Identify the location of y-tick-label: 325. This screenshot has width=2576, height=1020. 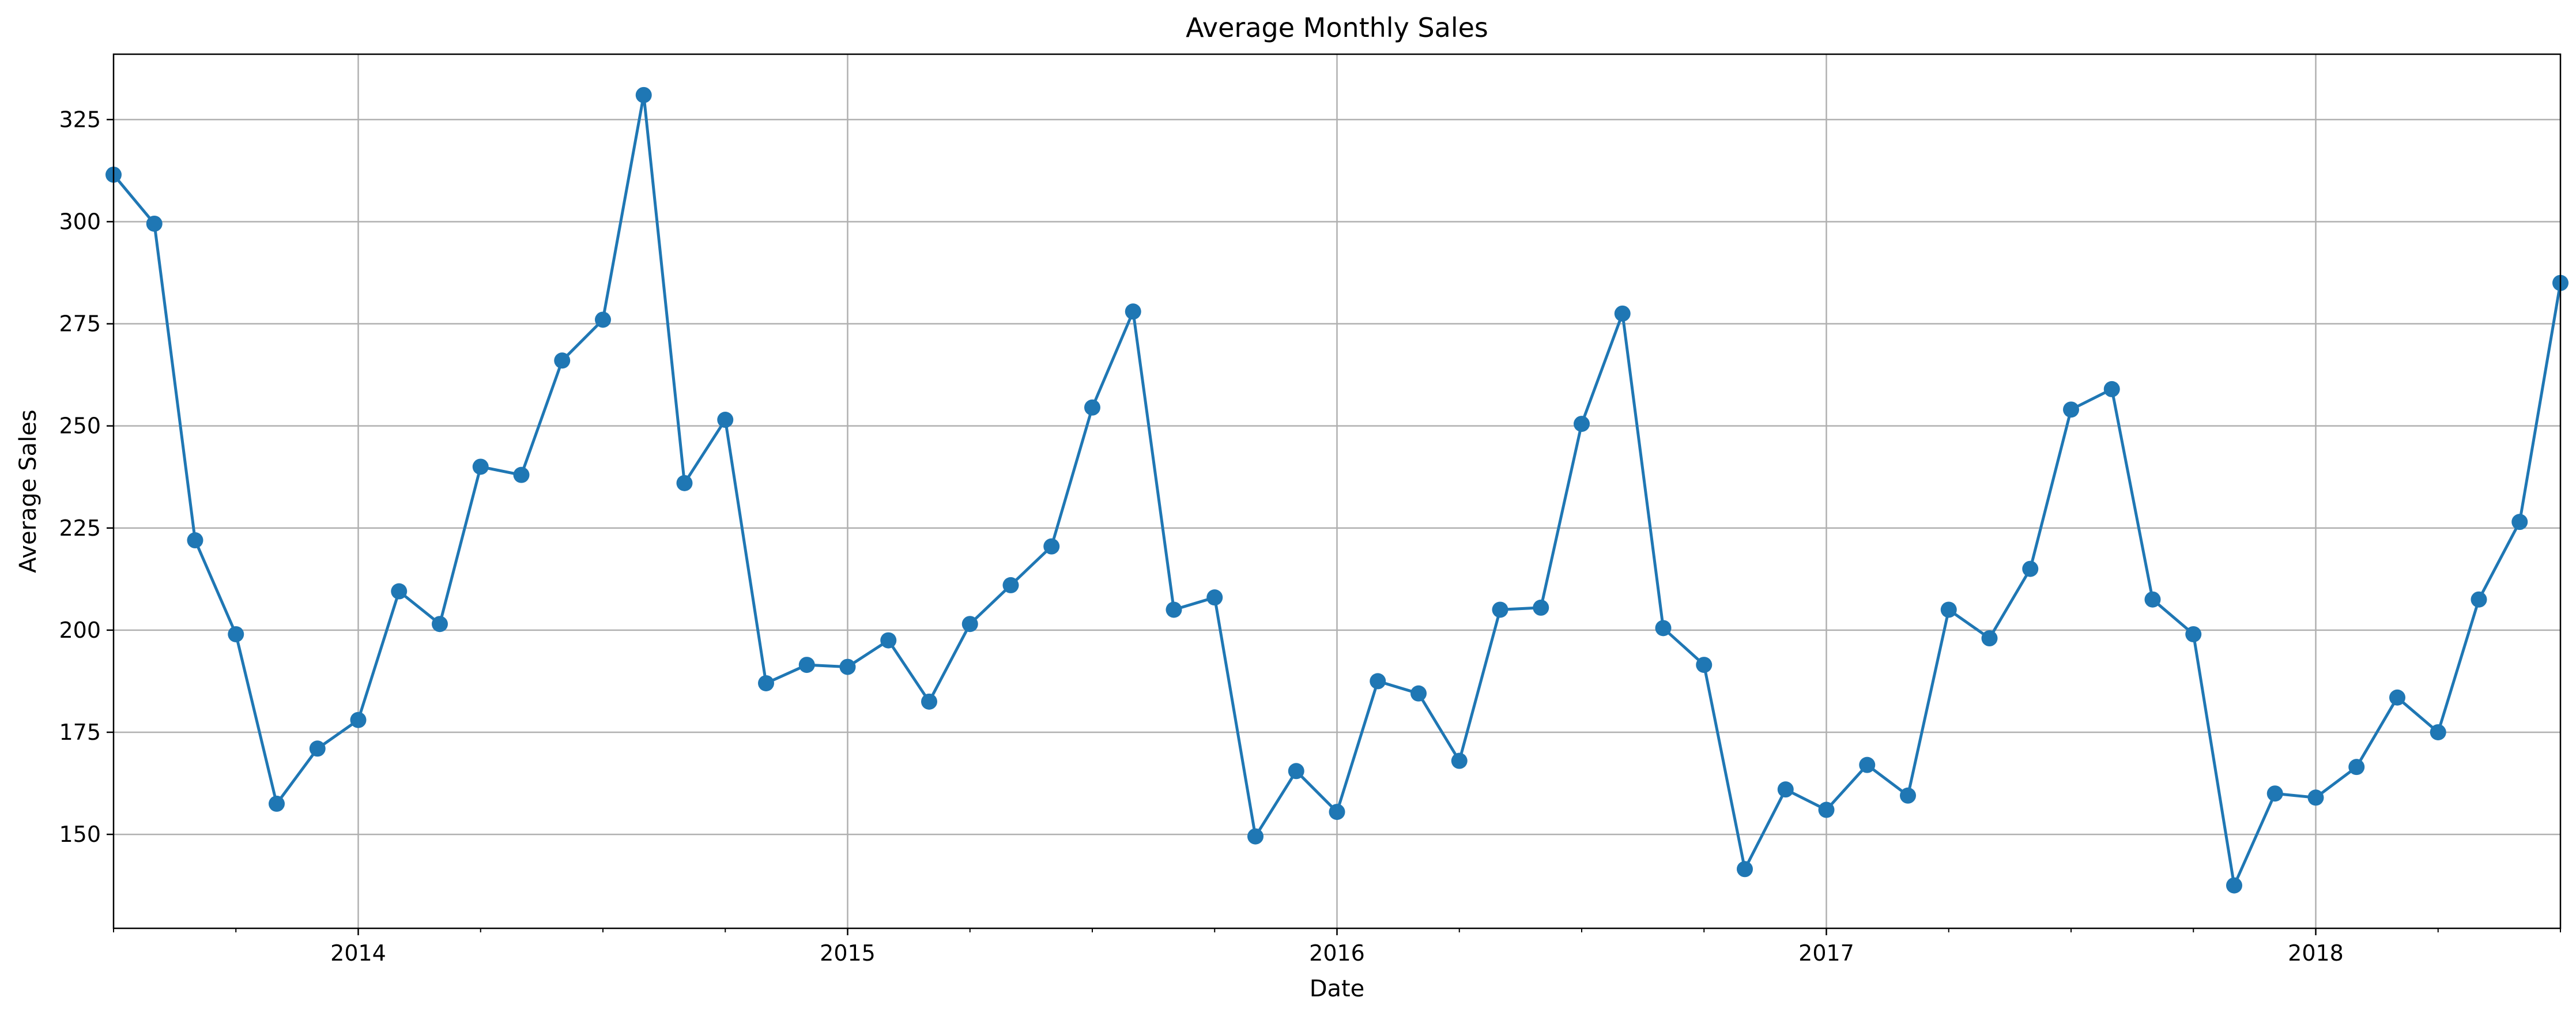
(80, 119).